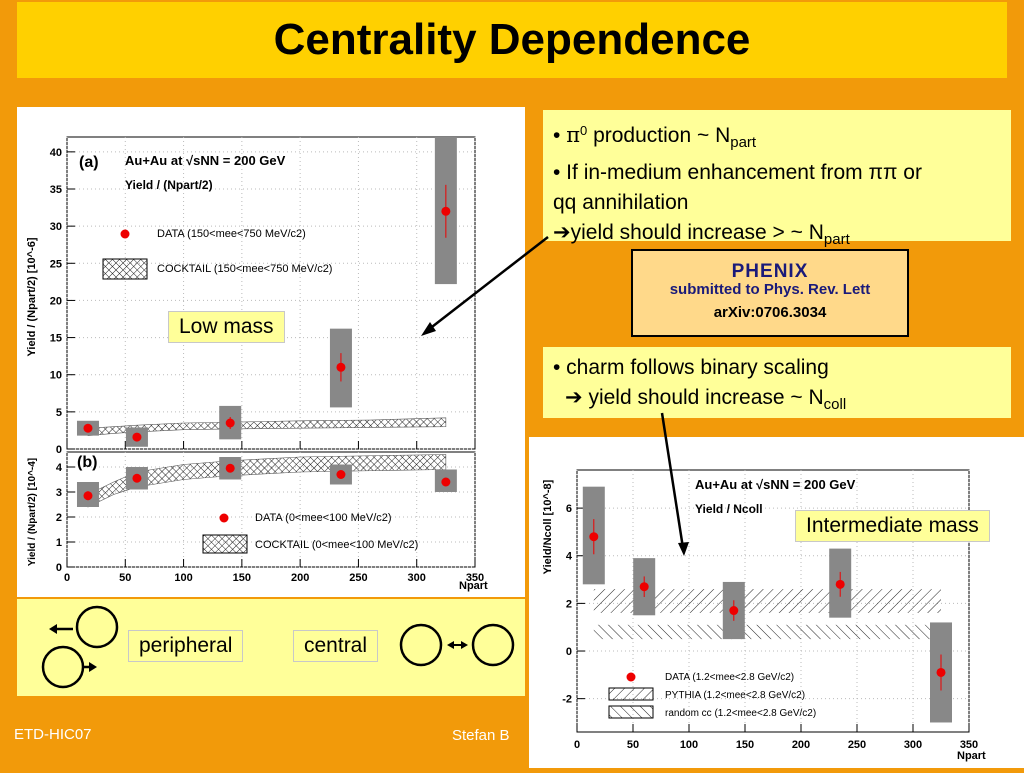  Describe the element at coordinates (93, 667) in the screenshot. I see `arrow-right-head-icon` at that location.